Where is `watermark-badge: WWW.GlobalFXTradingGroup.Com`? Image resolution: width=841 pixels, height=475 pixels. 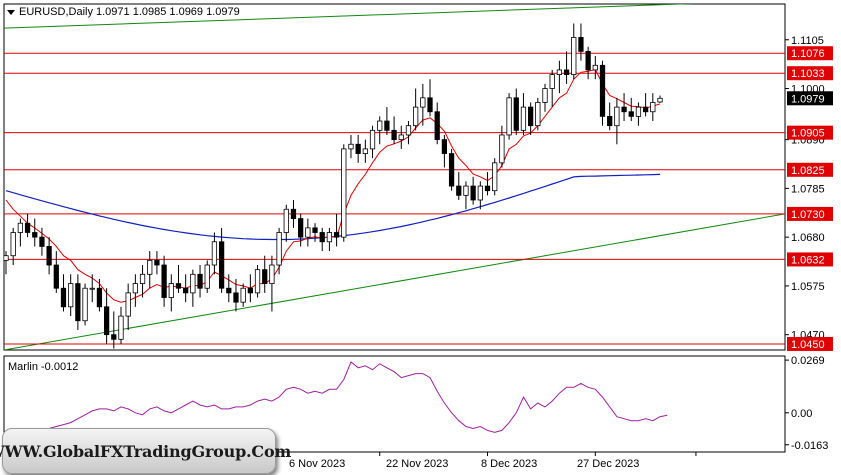
watermark-badge: WWW.GlobalFXTradingGroup.Com is located at coordinates (145, 451).